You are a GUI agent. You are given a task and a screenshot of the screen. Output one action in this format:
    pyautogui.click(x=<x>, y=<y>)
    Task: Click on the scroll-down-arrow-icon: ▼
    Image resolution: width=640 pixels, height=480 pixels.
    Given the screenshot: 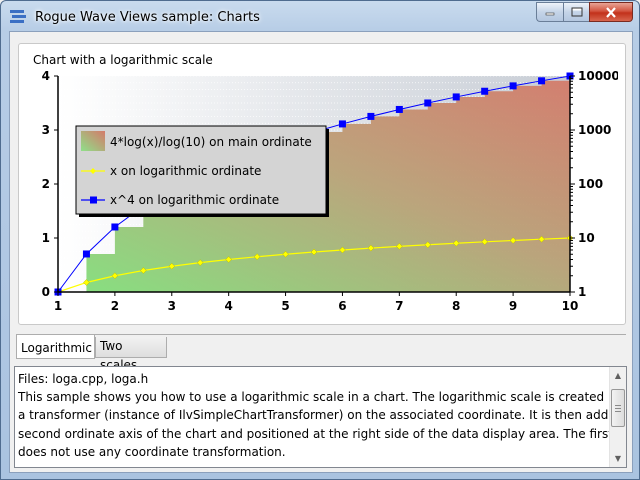 What is the action you would take?
    pyautogui.click(x=618, y=458)
    